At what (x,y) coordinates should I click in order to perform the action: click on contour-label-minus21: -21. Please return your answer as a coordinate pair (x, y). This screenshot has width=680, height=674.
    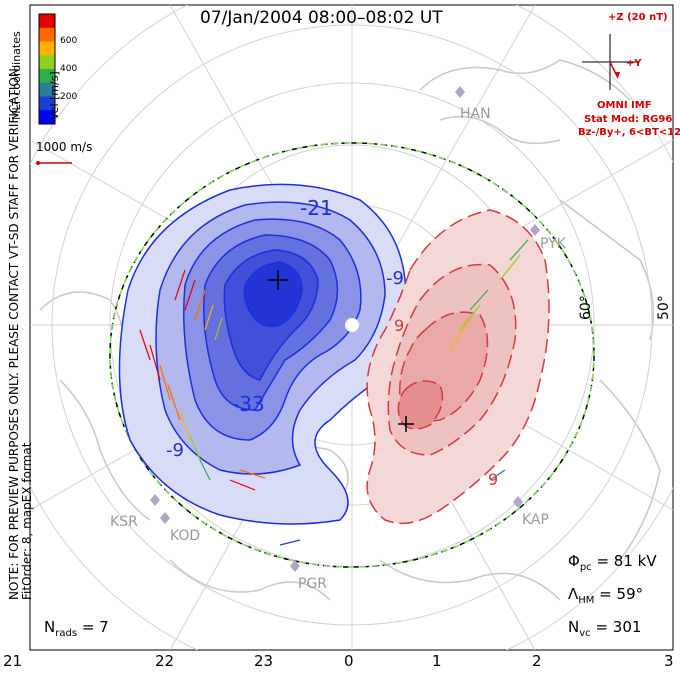
    Looking at the image, I should click on (316, 208).